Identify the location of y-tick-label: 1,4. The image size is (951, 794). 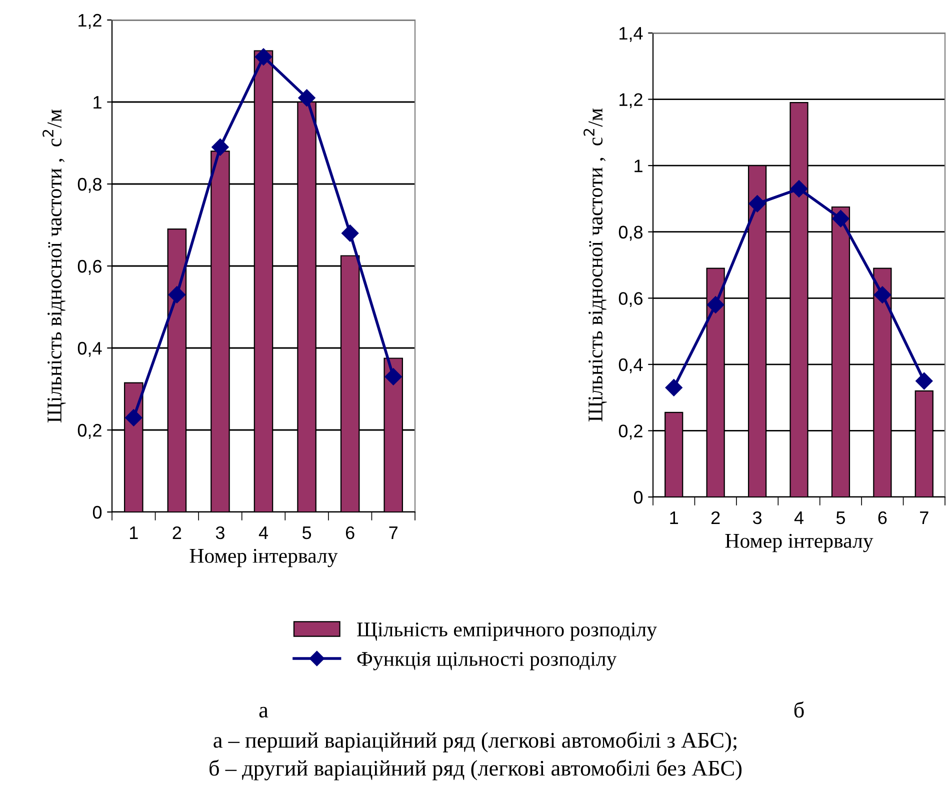
(631, 34).